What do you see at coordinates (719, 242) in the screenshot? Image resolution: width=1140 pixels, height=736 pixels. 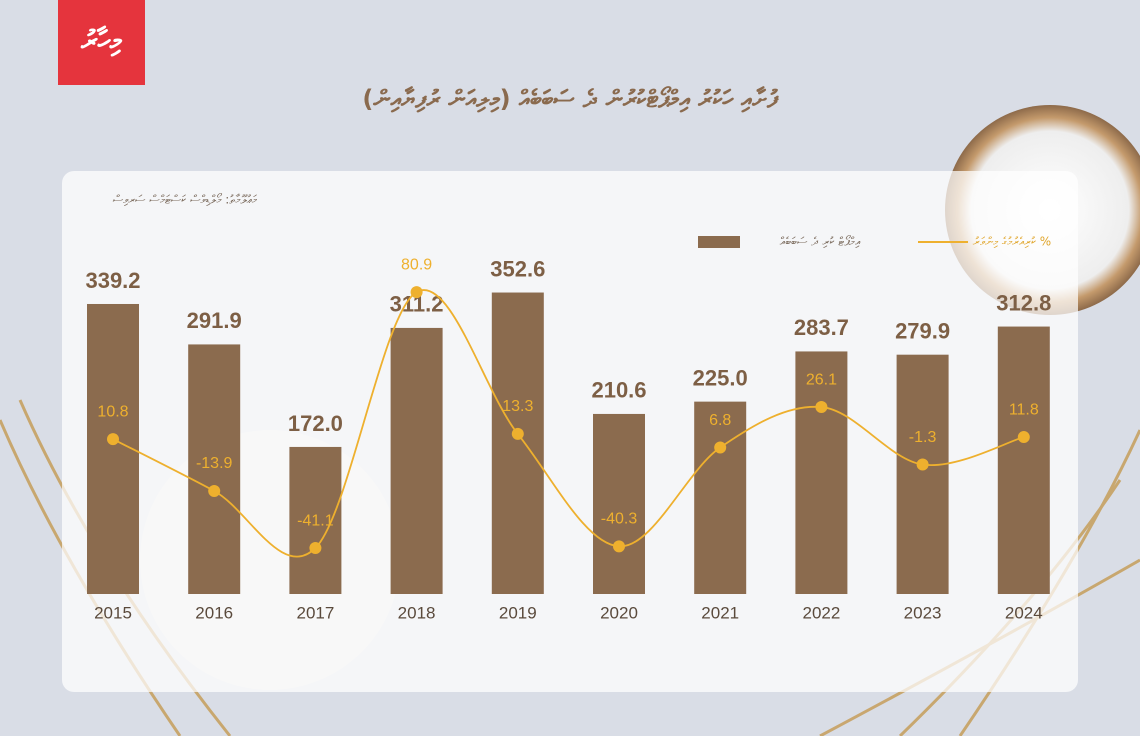 I see `legend-swatch` at bounding box center [719, 242].